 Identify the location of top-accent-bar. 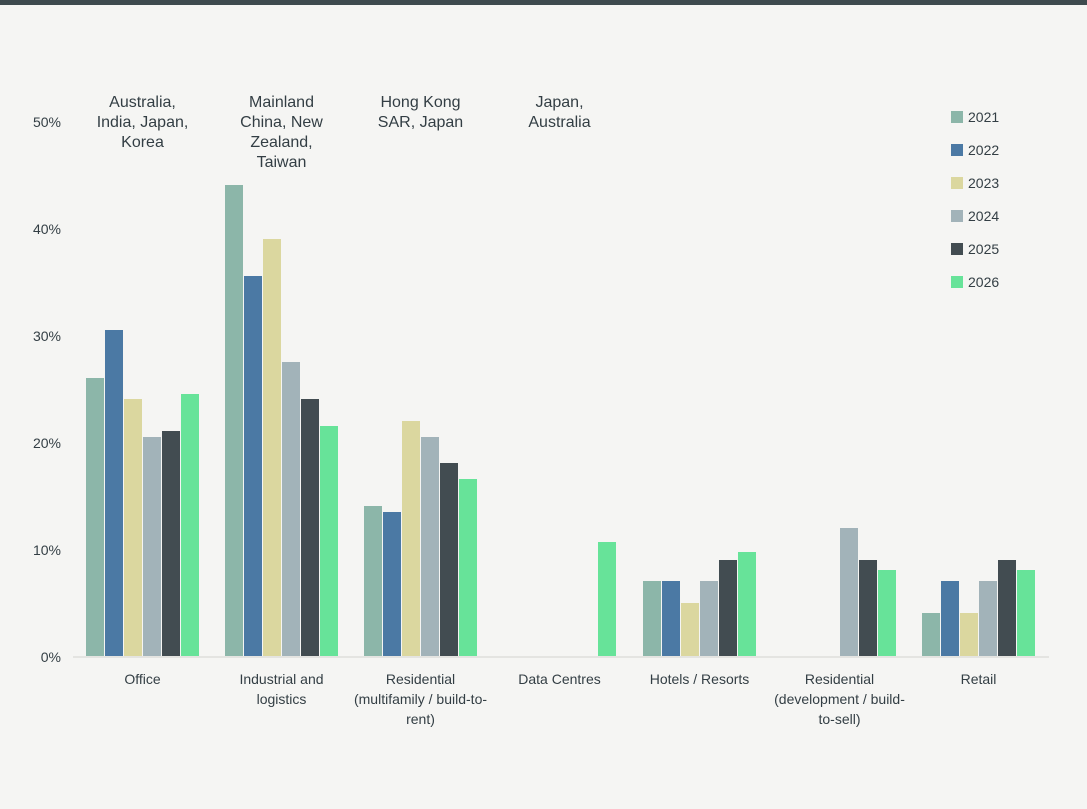
(543, 2).